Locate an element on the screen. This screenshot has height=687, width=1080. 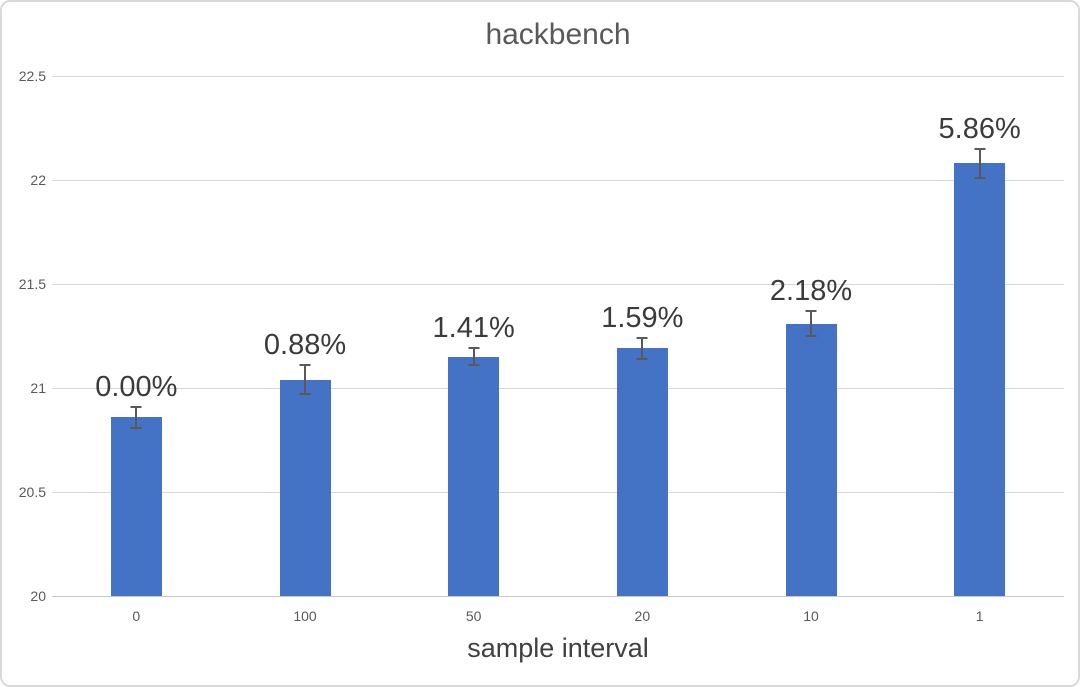
x-tick-label: 50 is located at coordinates (473, 616).